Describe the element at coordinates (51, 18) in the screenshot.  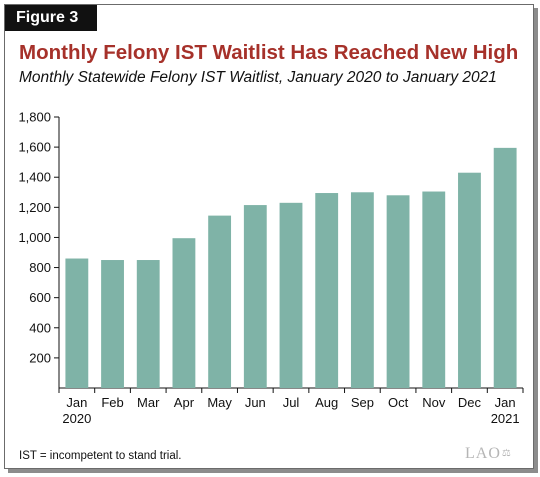
I see `figure-label: Figure 3` at that location.